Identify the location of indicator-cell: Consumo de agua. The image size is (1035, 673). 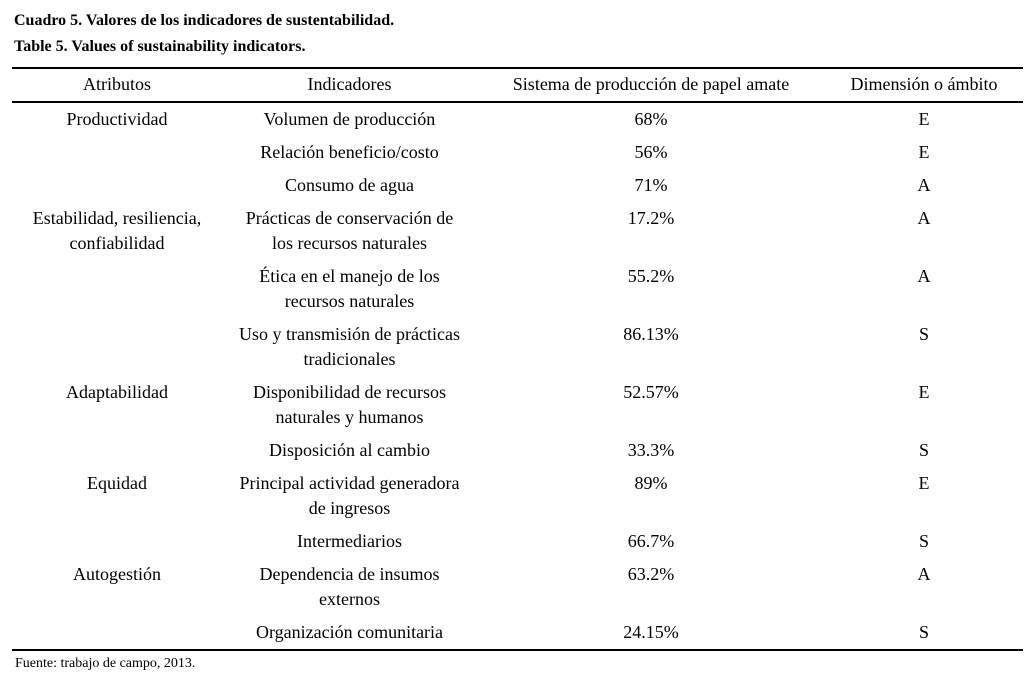
(349, 185).